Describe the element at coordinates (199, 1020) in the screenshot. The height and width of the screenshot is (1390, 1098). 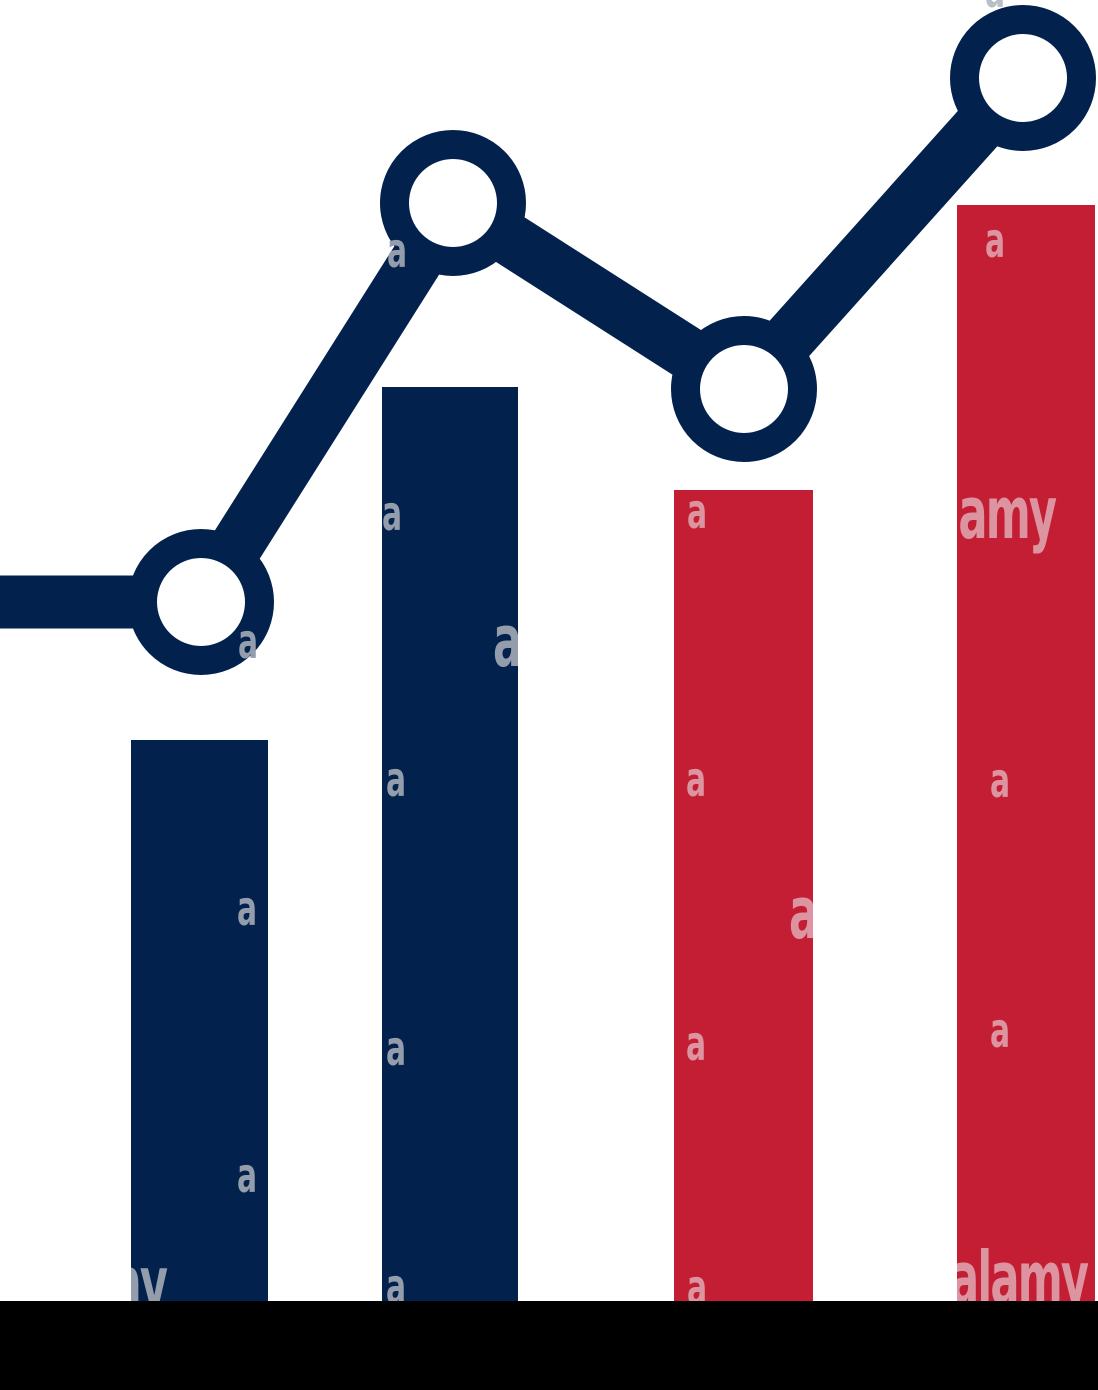
I see `bar-1: alamy` at that location.